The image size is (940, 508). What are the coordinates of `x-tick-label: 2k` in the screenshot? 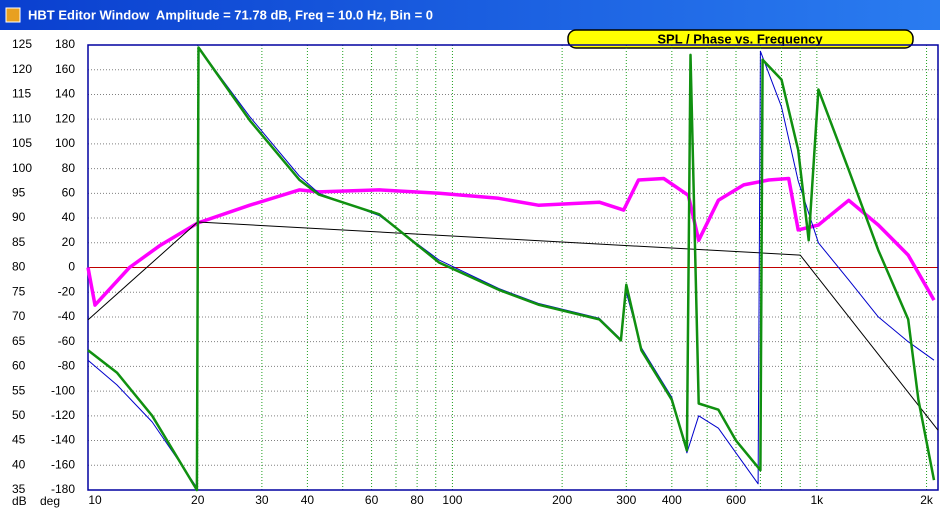 It's located at (927, 500).